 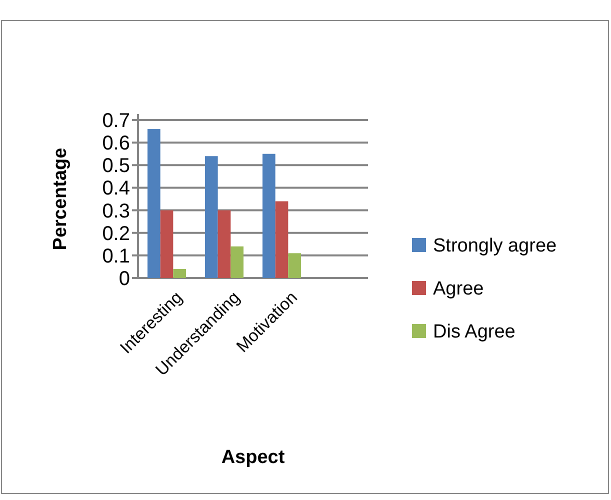 What do you see at coordinates (495, 246) in the screenshot?
I see `legend-label: Strongly agree` at bounding box center [495, 246].